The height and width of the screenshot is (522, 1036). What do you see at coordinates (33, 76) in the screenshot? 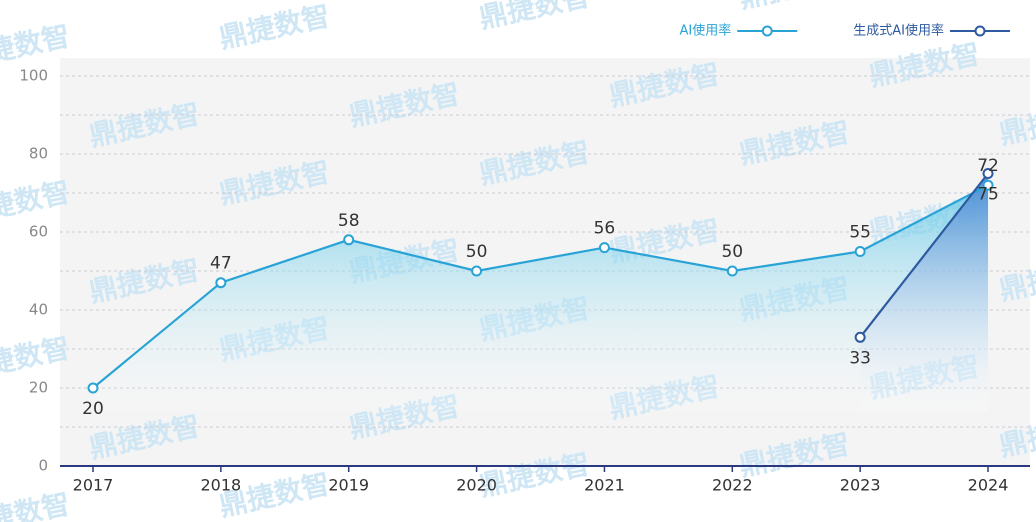
I see `y-tick-label: 100` at bounding box center [33, 76].